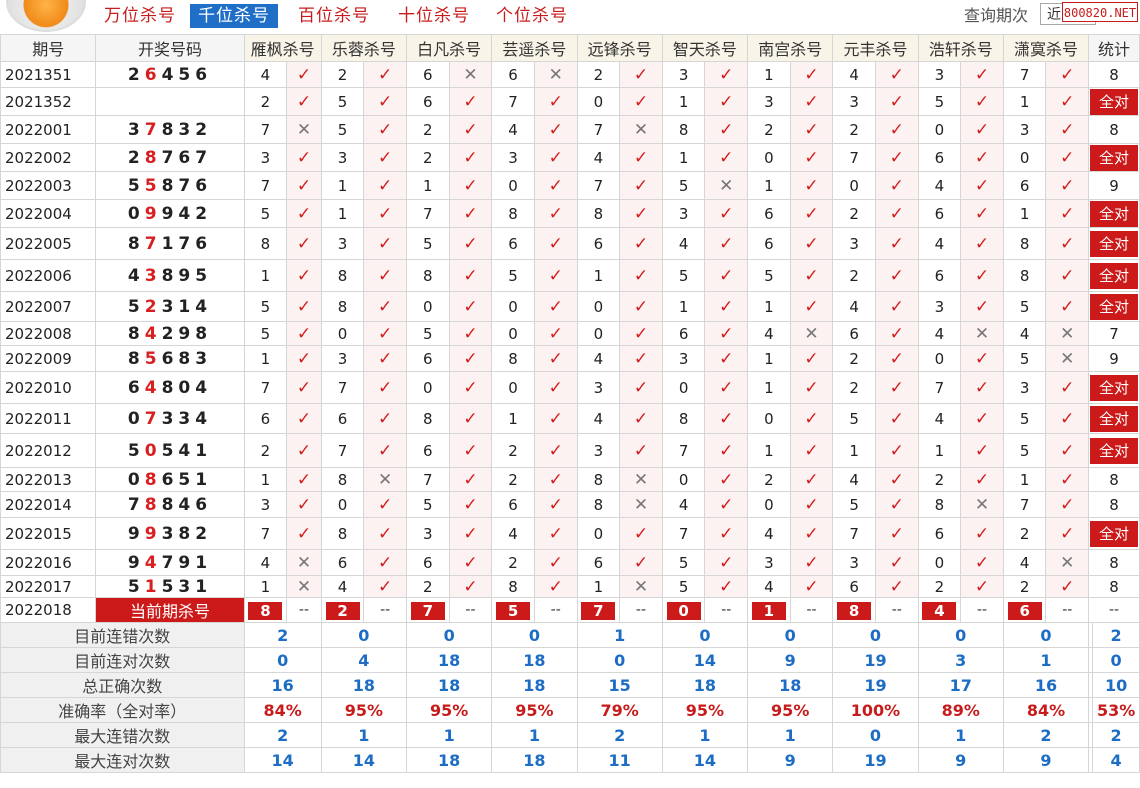  What do you see at coordinates (282, 48) in the screenshot?
I see `column-header: 雁枫杀号` at bounding box center [282, 48].